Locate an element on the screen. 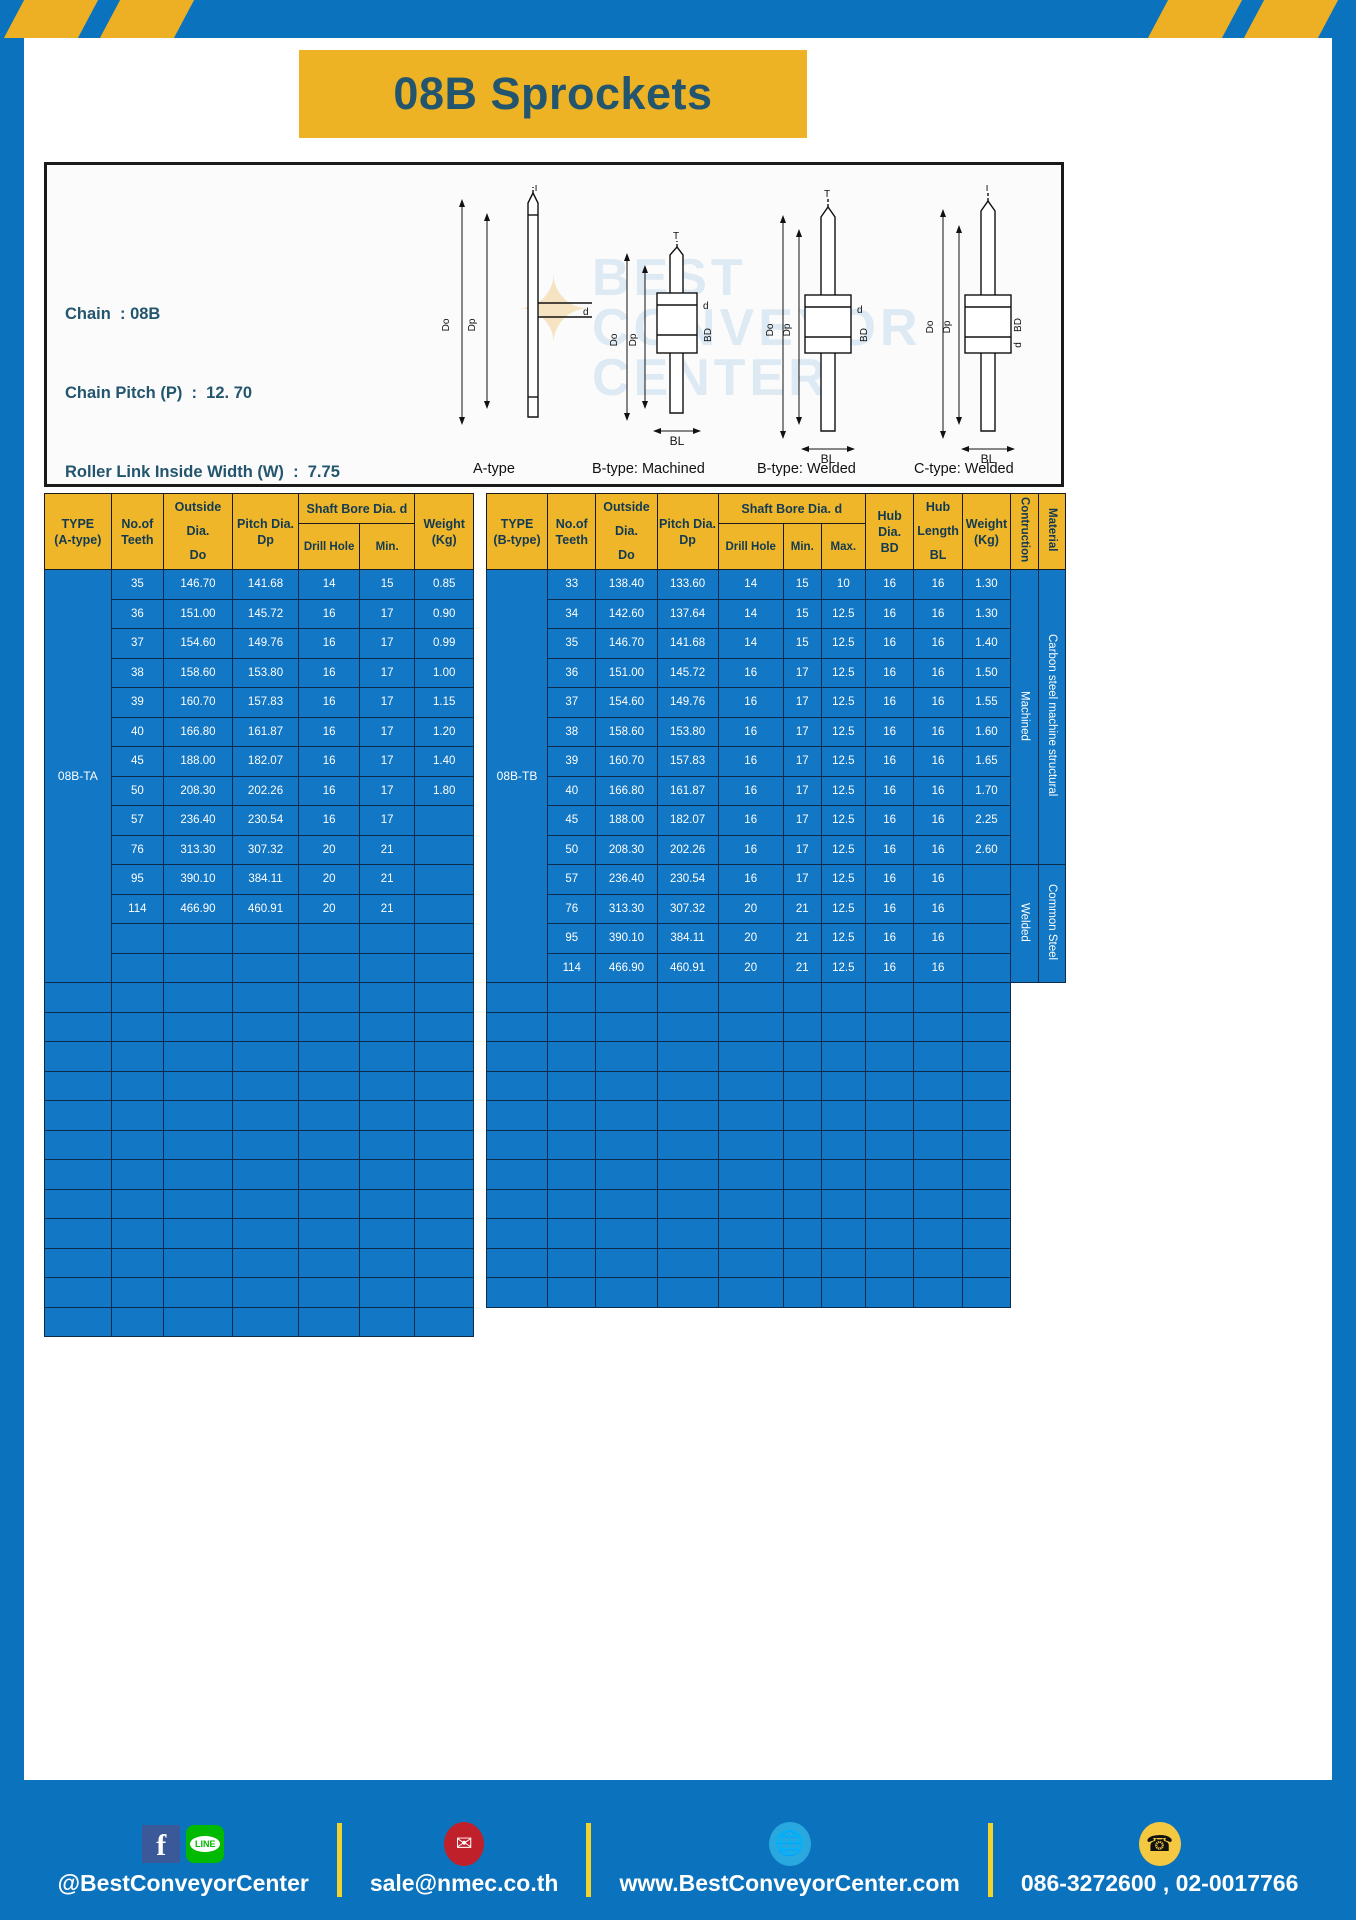 The width and height of the screenshot is (1356, 1920). cell-outside-dia: 313.30 is located at coordinates (198, 849).